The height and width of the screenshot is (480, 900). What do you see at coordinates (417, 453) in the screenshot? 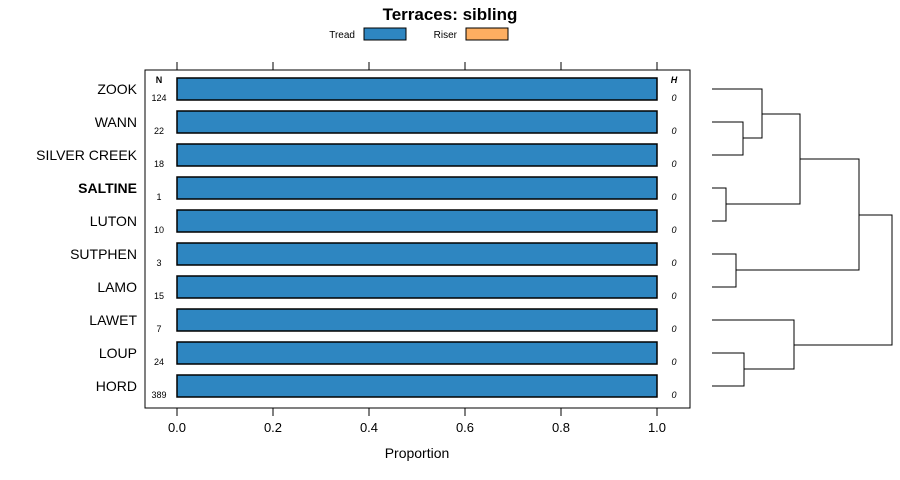
I see `x-axis-label: Proportion` at bounding box center [417, 453].